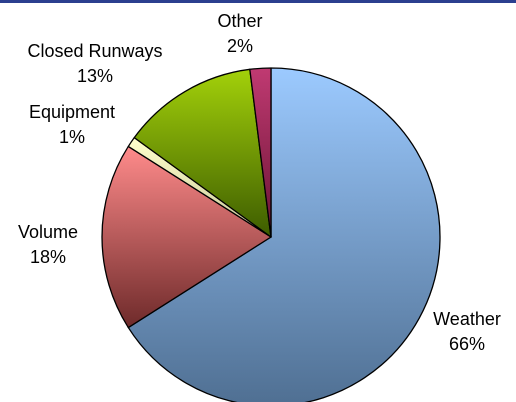 The image size is (516, 402). Describe the element at coordinates (48, 257) in the screenshot. I see `slice-percent-volume: 18%` at that location.